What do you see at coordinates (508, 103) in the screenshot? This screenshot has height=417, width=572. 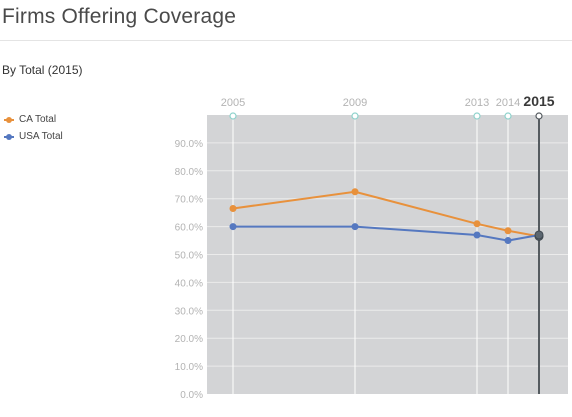 I see `x-tick-label: 2014` at bounding box center [508, 103].